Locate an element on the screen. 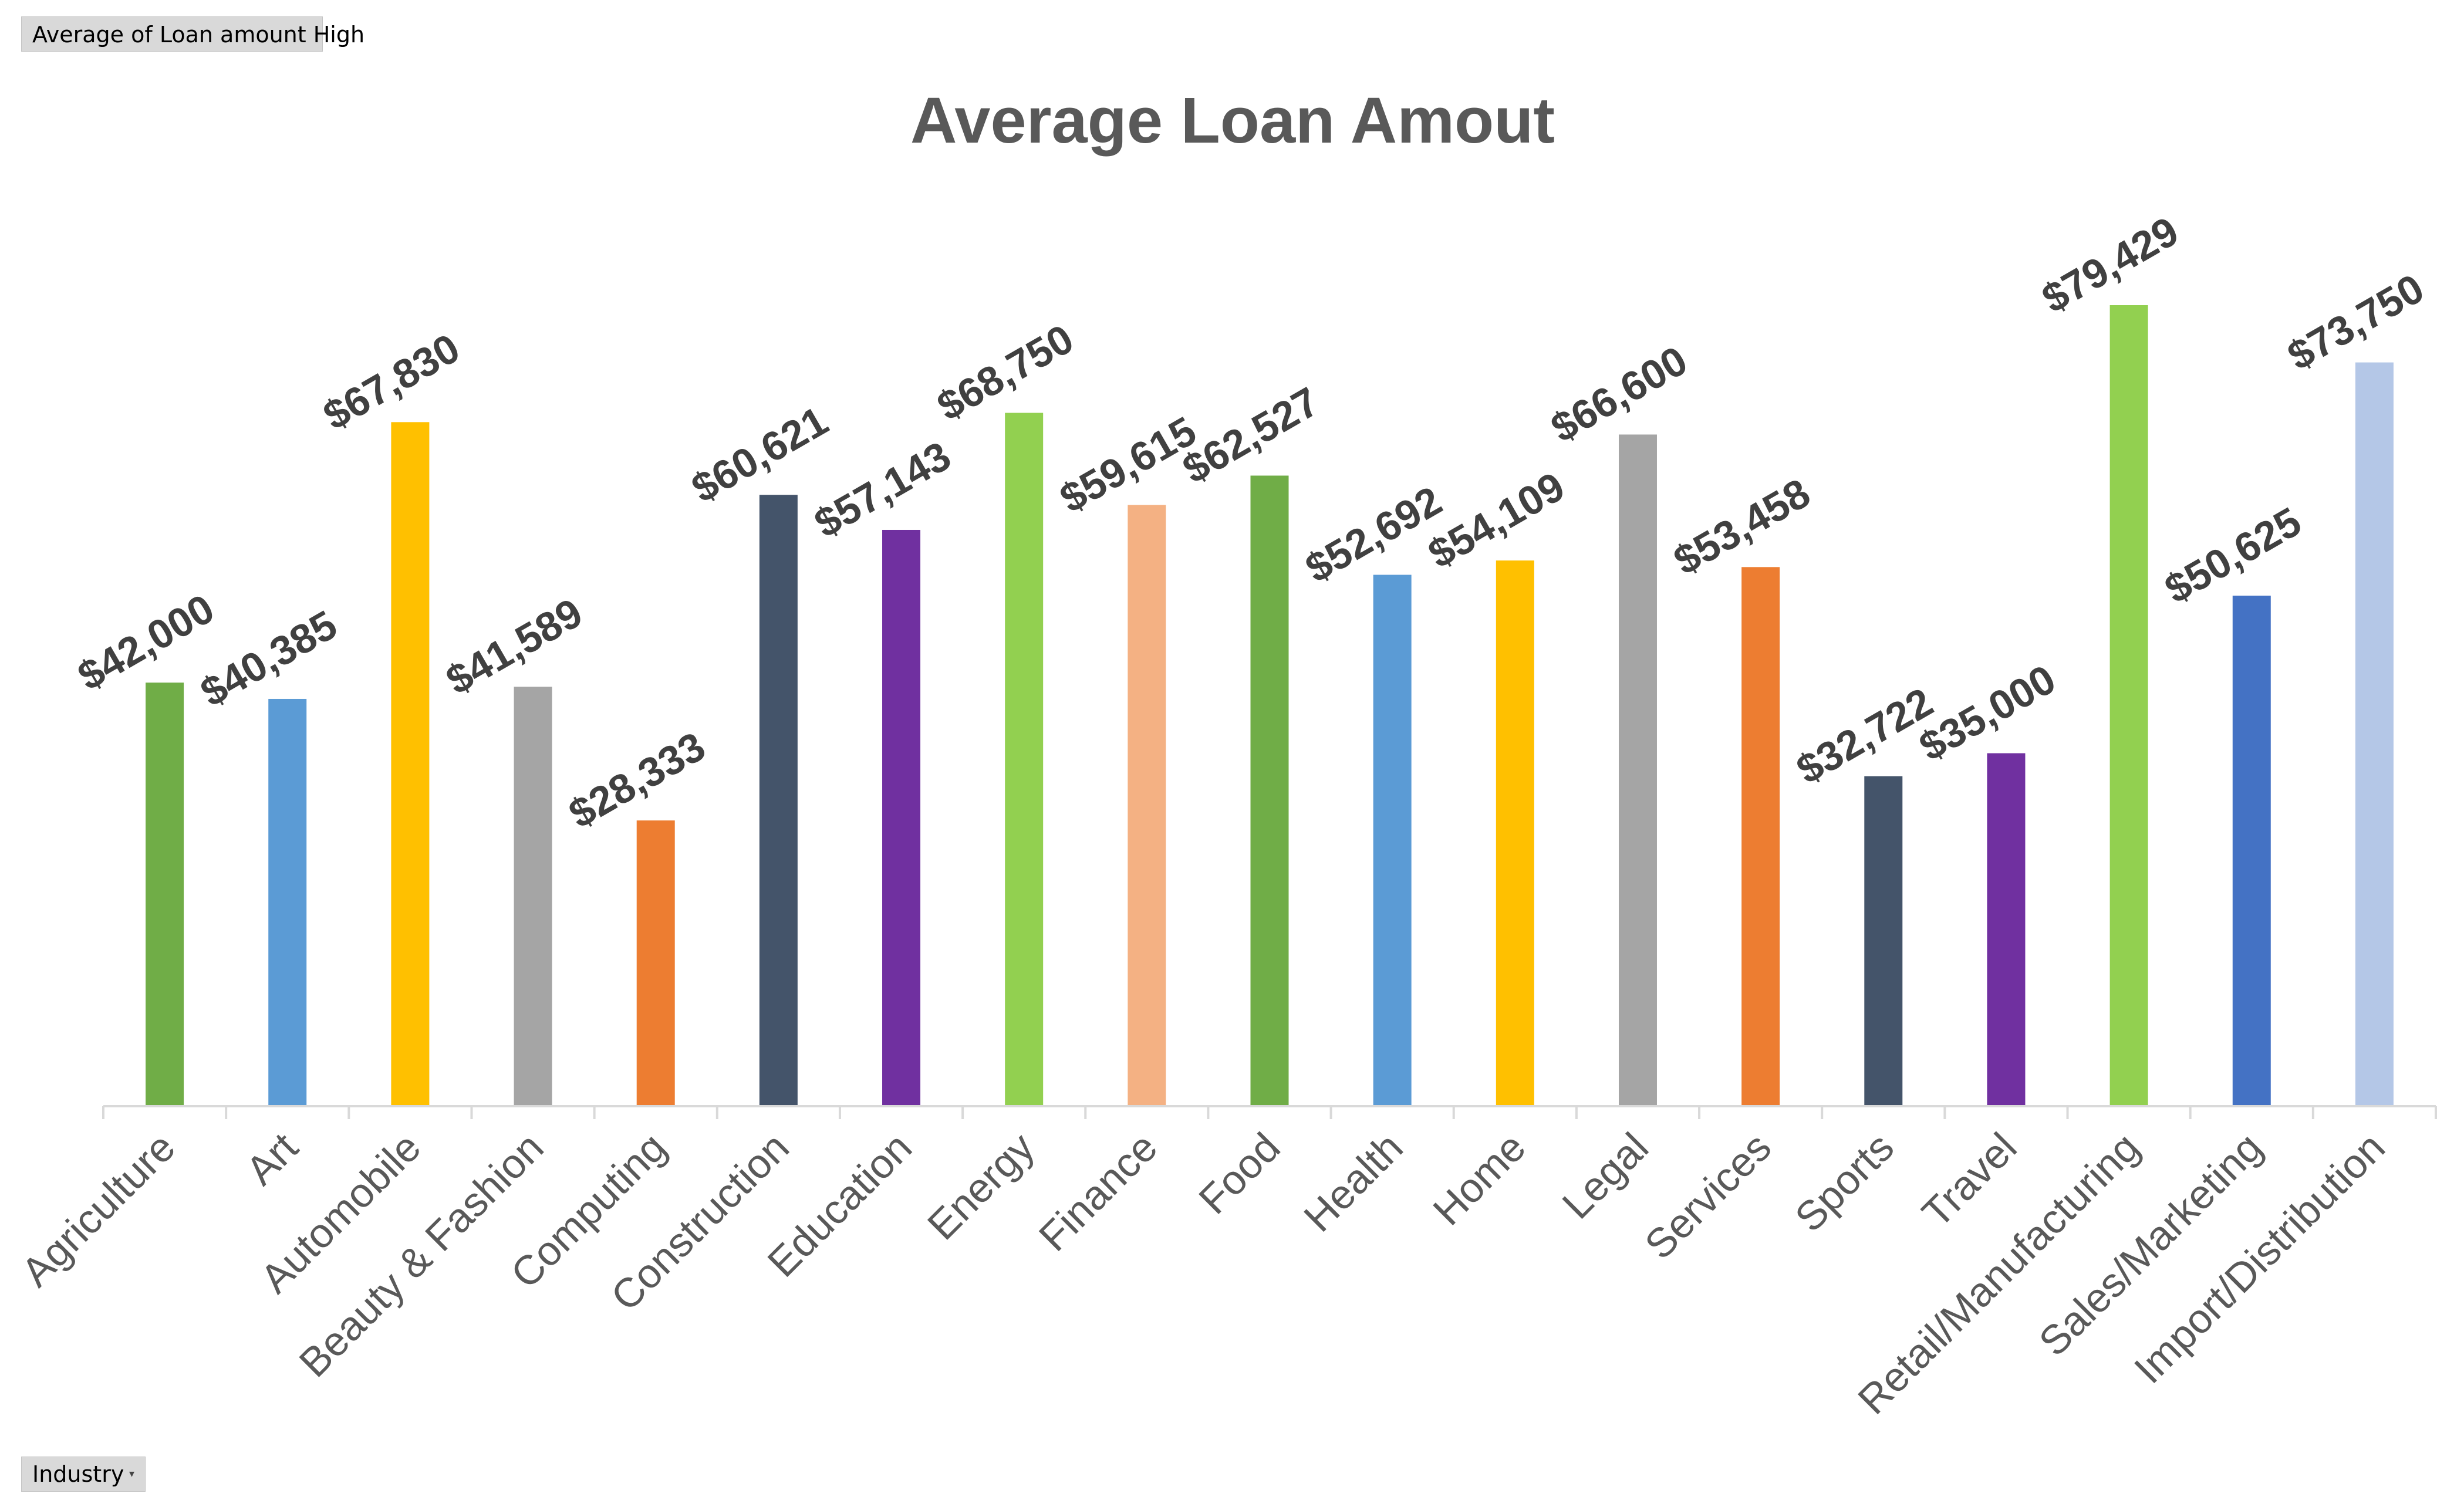  value-field-button: Average of Loan amount High is located at coordinates (192, 34).